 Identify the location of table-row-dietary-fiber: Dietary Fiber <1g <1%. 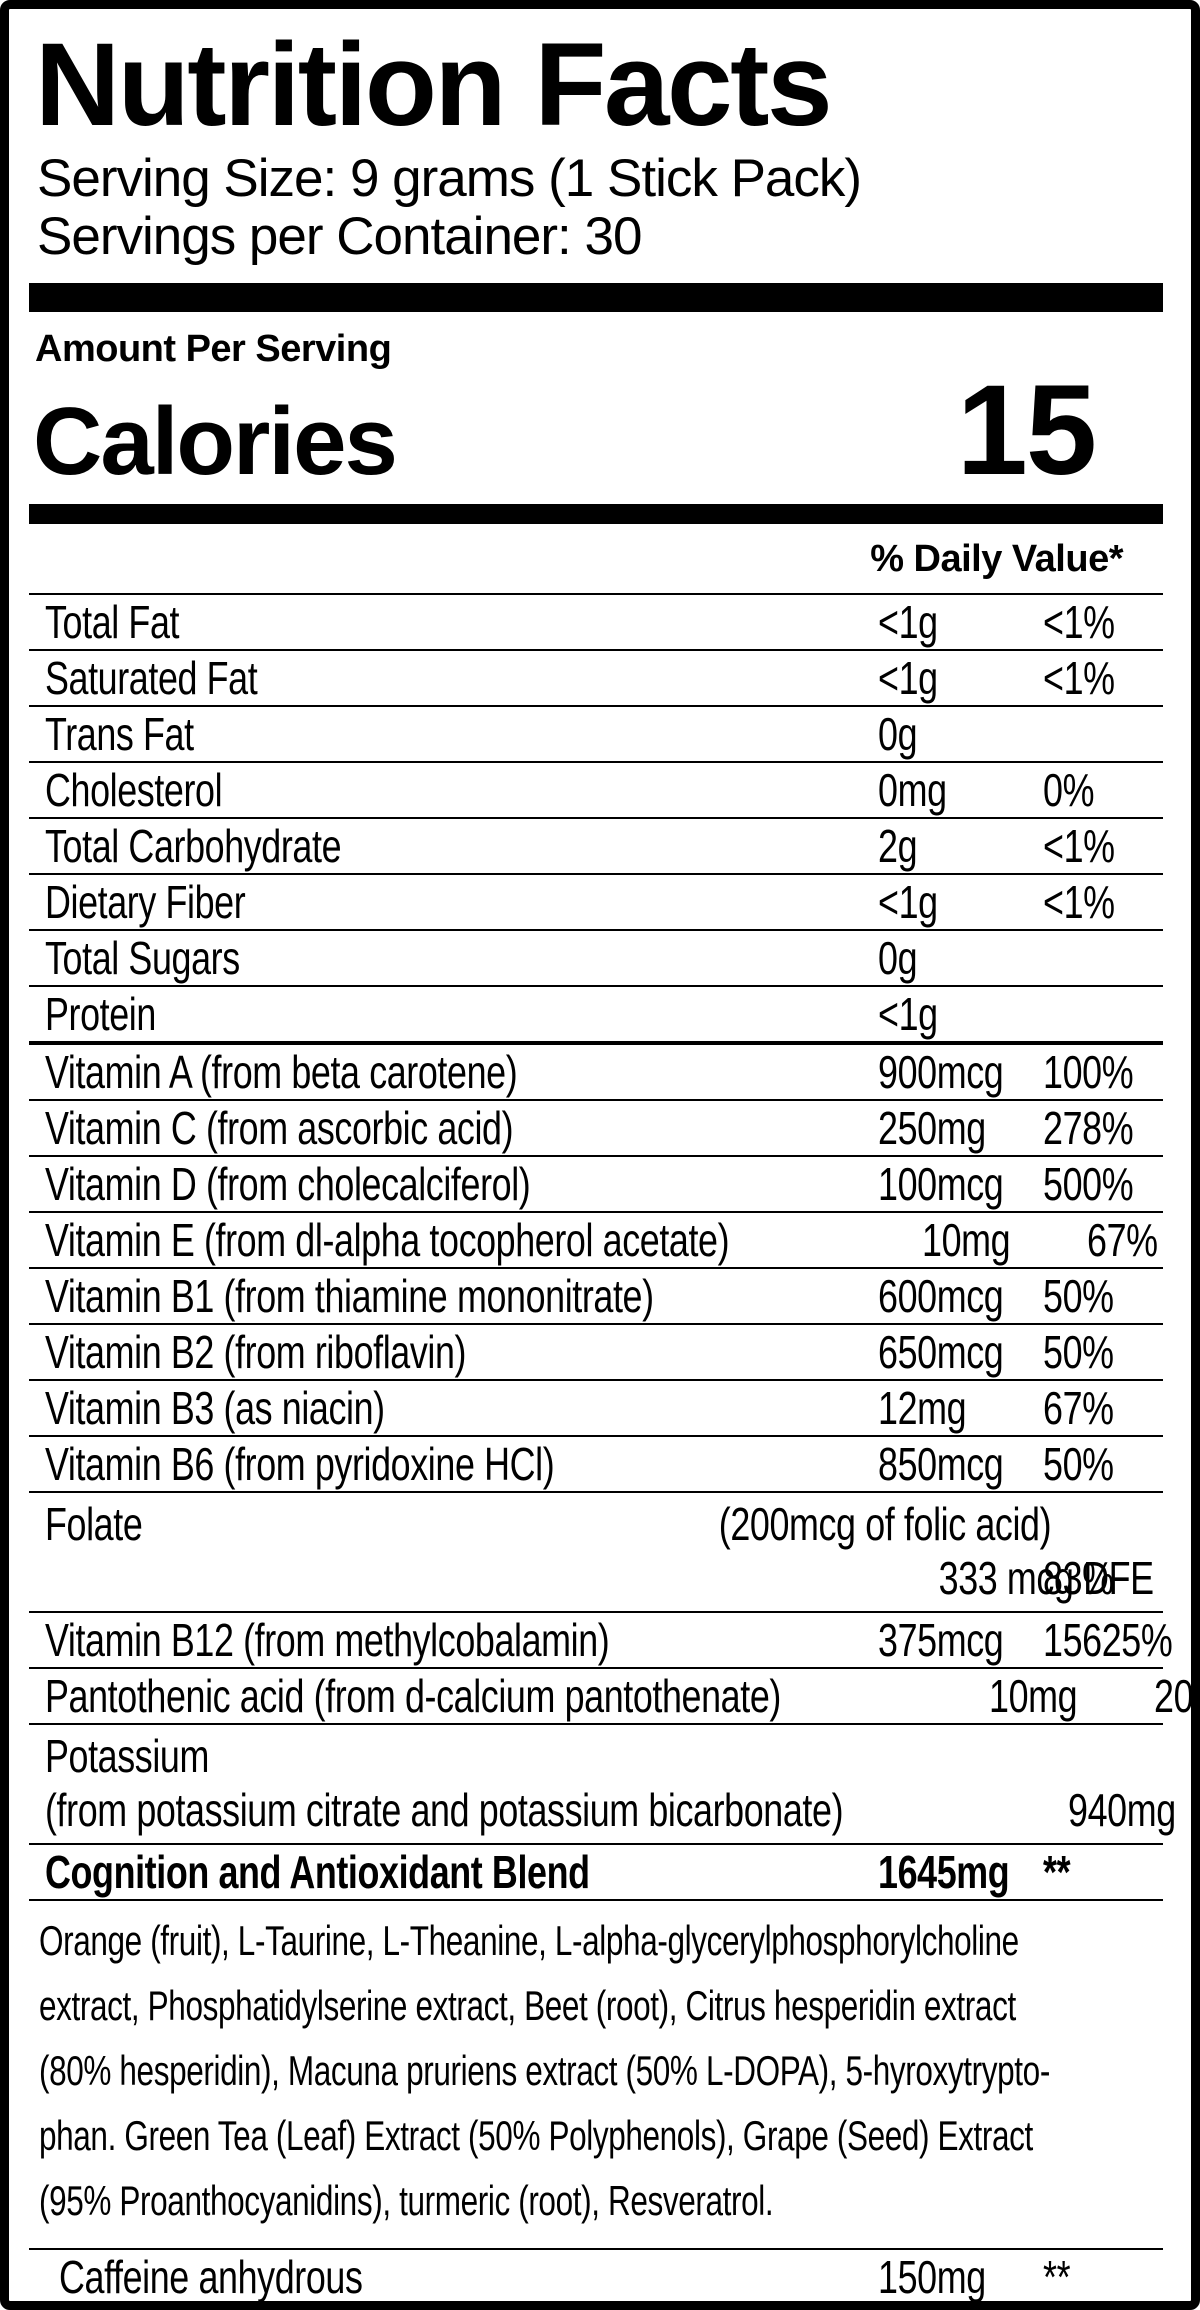
(596, 901).